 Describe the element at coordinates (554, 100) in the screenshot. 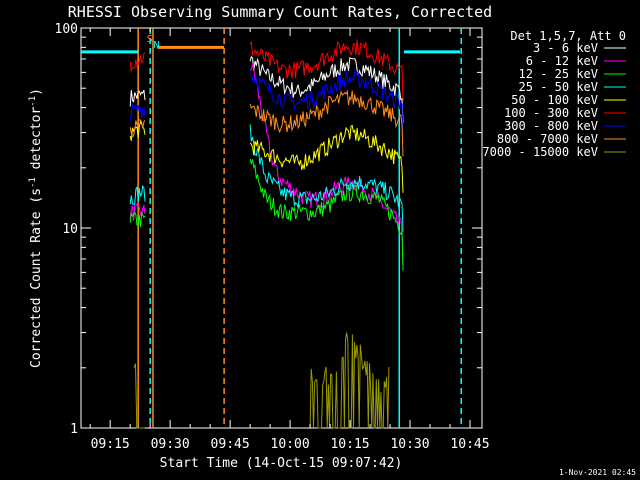

I see `legend-label: 50 - 100 keV` at that location.